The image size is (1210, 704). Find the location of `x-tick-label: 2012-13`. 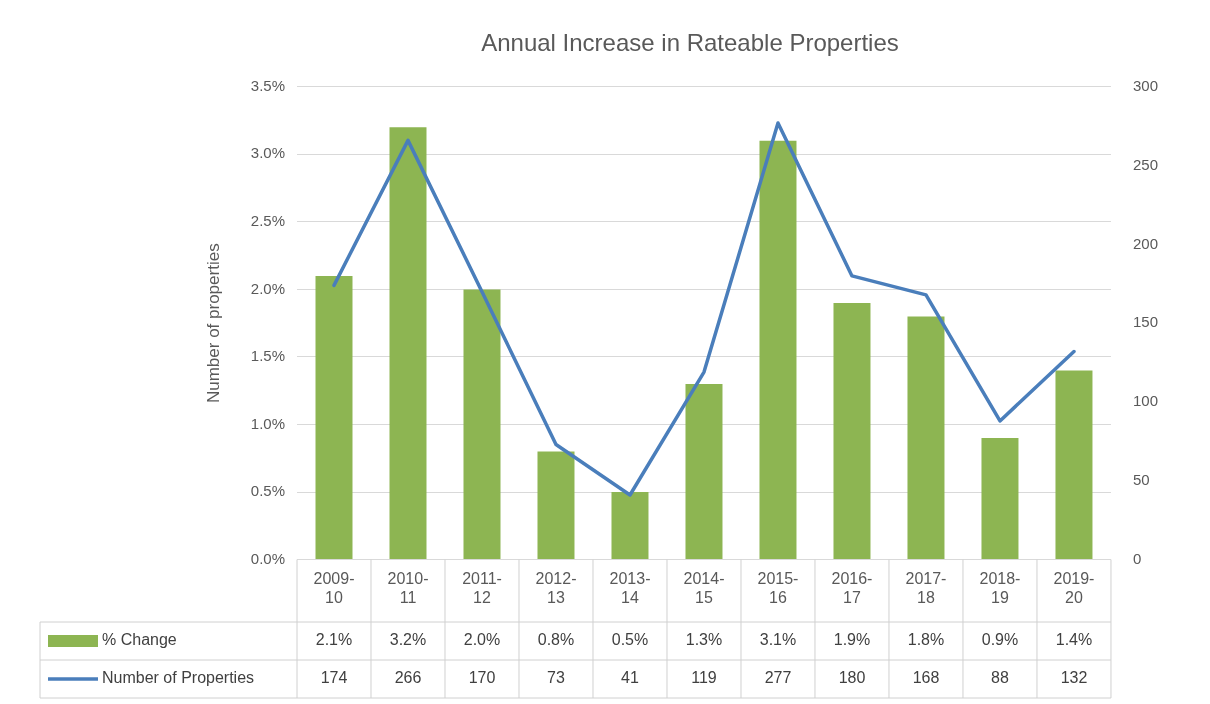

x-tick-label: 2012-13 is located at coordinates (556, 587).